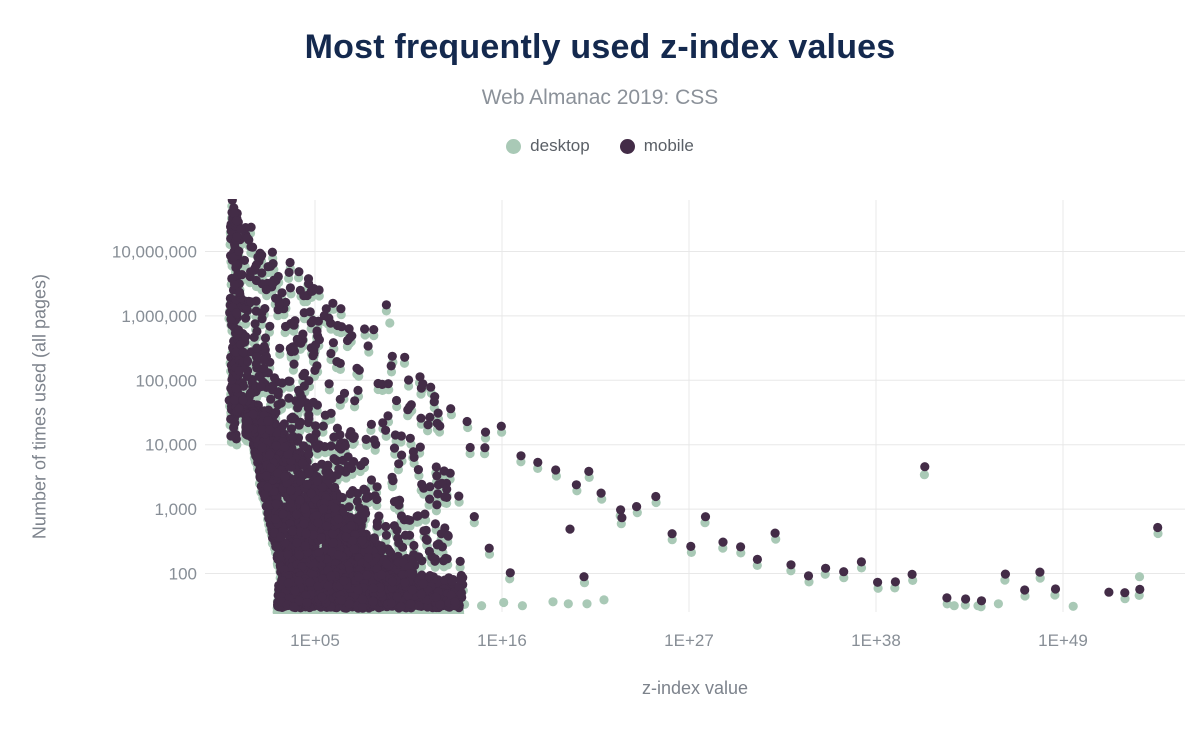  I want to click on y-tick-label: 10,000, so click(171, 445).